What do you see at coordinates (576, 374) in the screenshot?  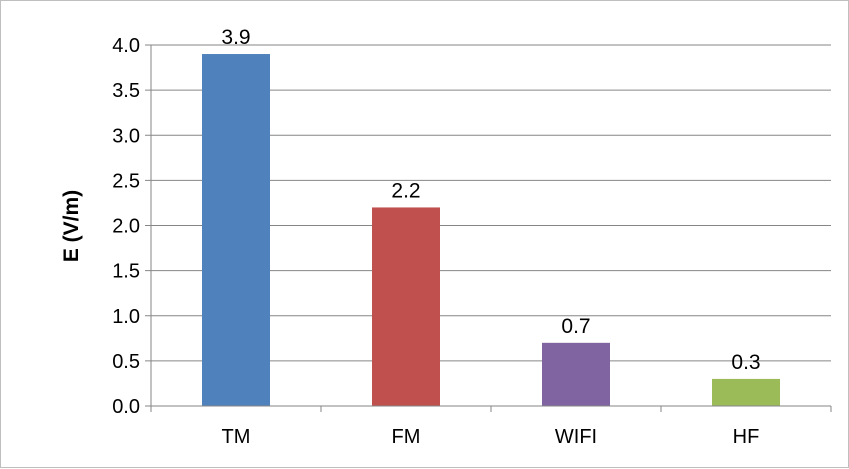 I see `bar-wifi` at bounding box center [576, 374].